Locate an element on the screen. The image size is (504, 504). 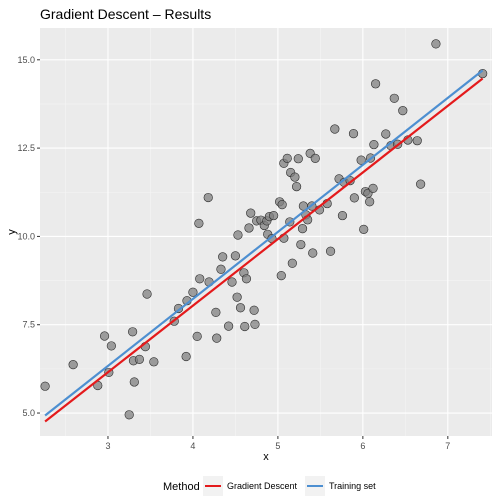
y-axis-title: y is located at coordinates (12, 232).